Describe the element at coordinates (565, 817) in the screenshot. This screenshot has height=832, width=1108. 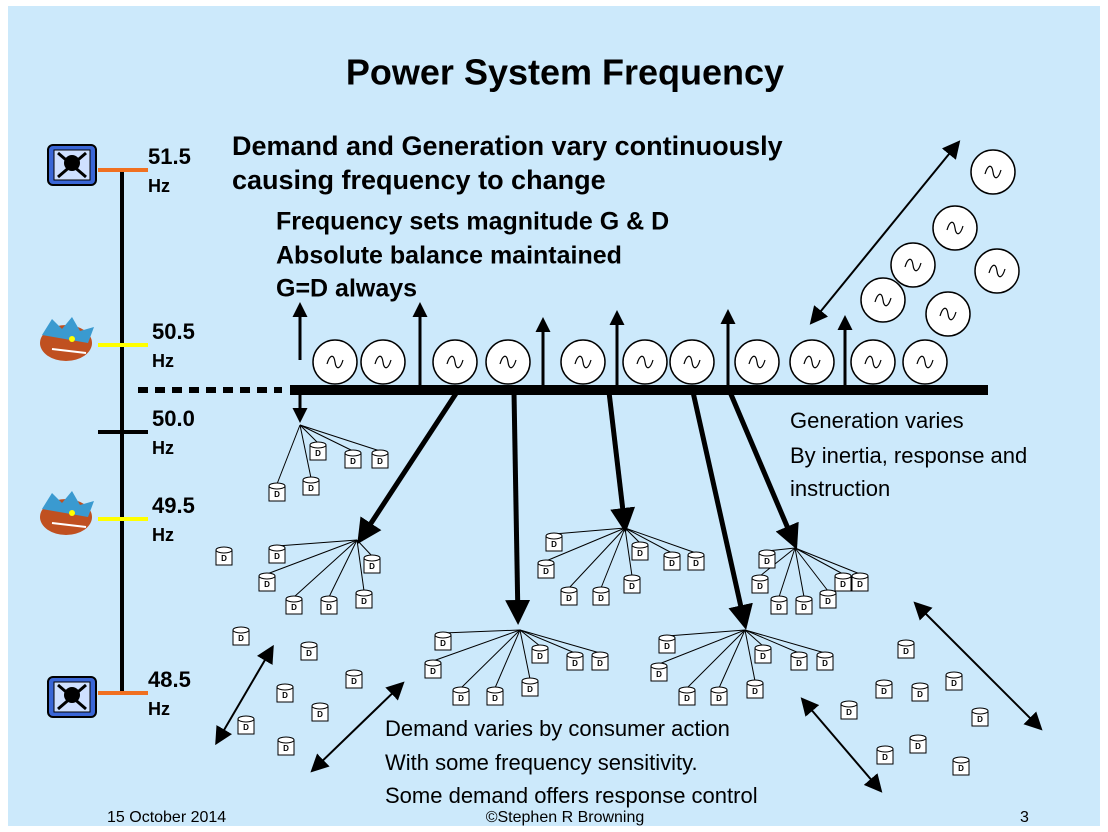
I see `footer-author: ©Stephen R Browning` at that location.